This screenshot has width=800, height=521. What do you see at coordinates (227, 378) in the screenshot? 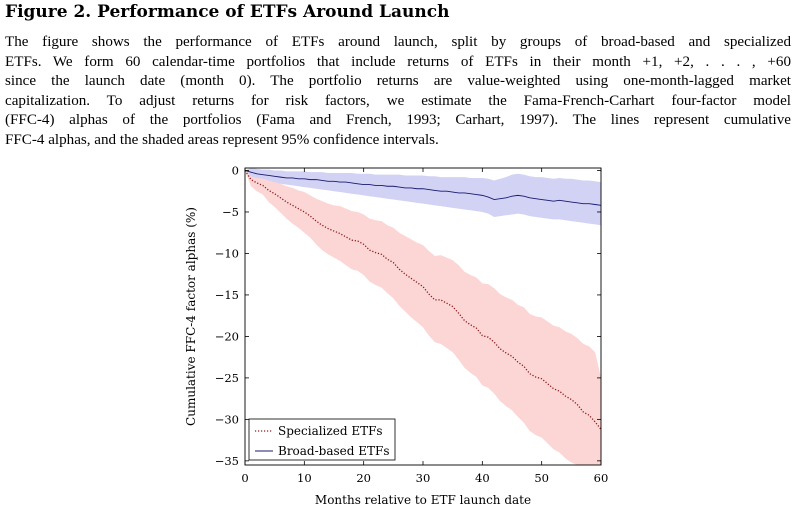
I see `y-tick-label: −25` at bounding box center [227, 378].